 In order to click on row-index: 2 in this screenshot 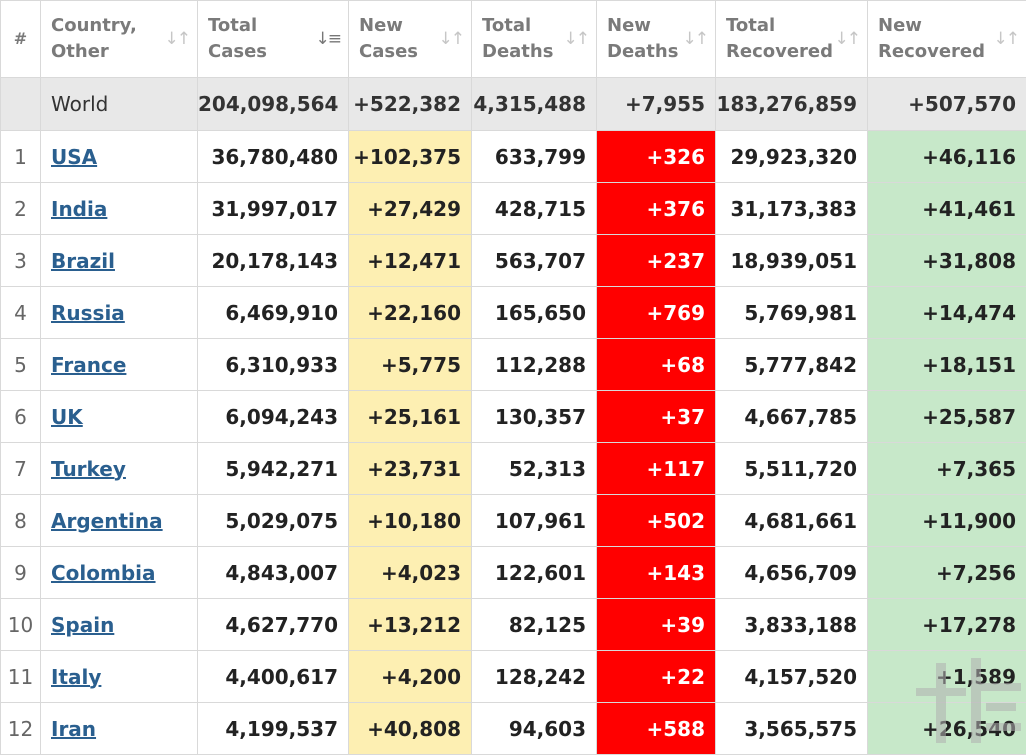, I will do `click(21, 209)`.